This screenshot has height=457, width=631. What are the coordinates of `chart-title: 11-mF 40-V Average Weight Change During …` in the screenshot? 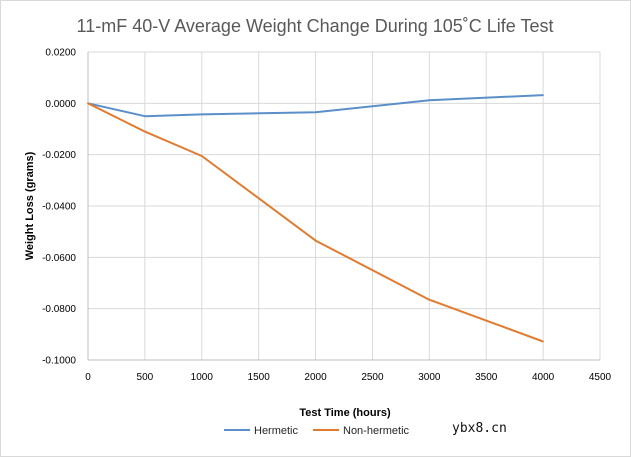 It's located at (315, 26).